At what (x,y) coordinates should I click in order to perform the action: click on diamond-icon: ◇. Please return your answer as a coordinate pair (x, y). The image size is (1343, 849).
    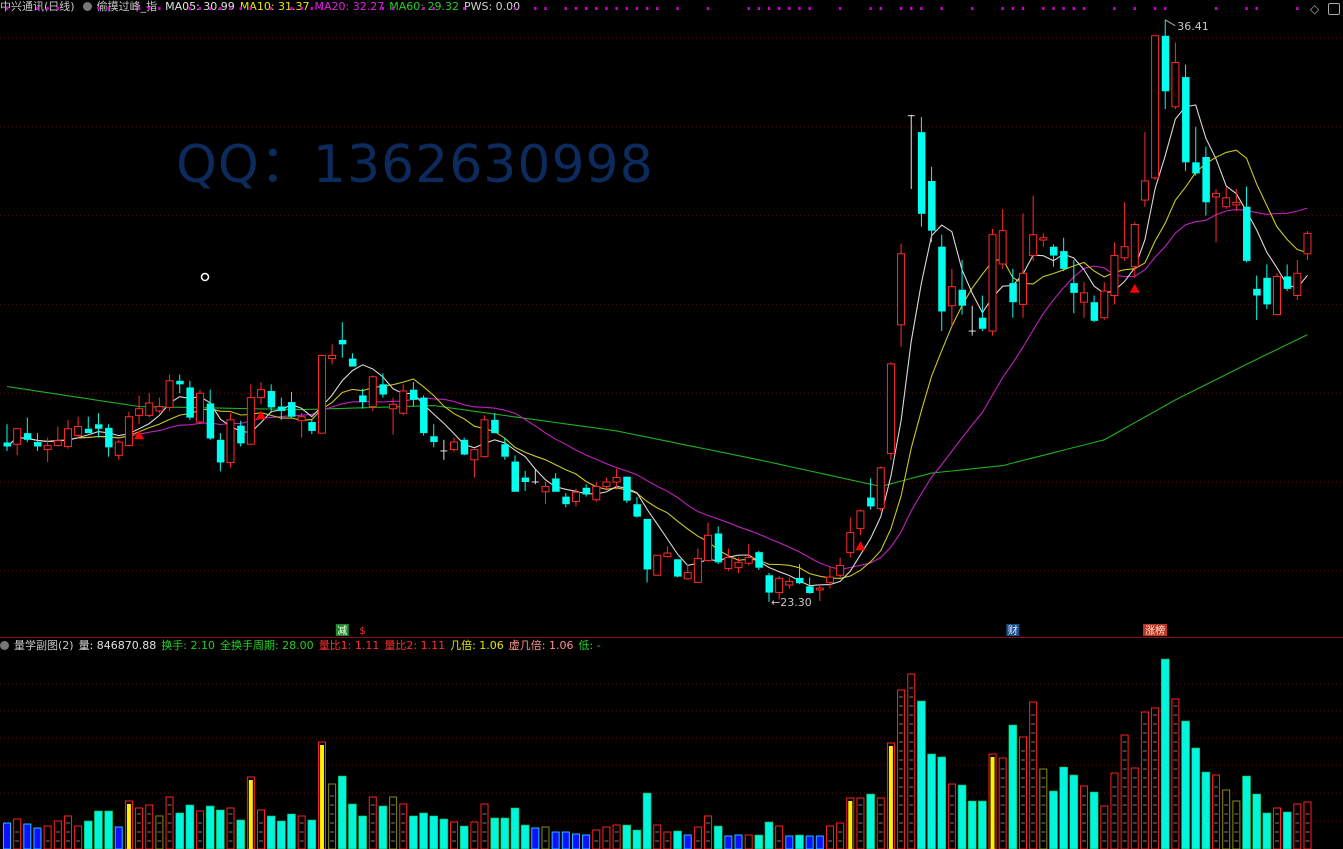
    Looking at the image, I should click on (1315, 9).